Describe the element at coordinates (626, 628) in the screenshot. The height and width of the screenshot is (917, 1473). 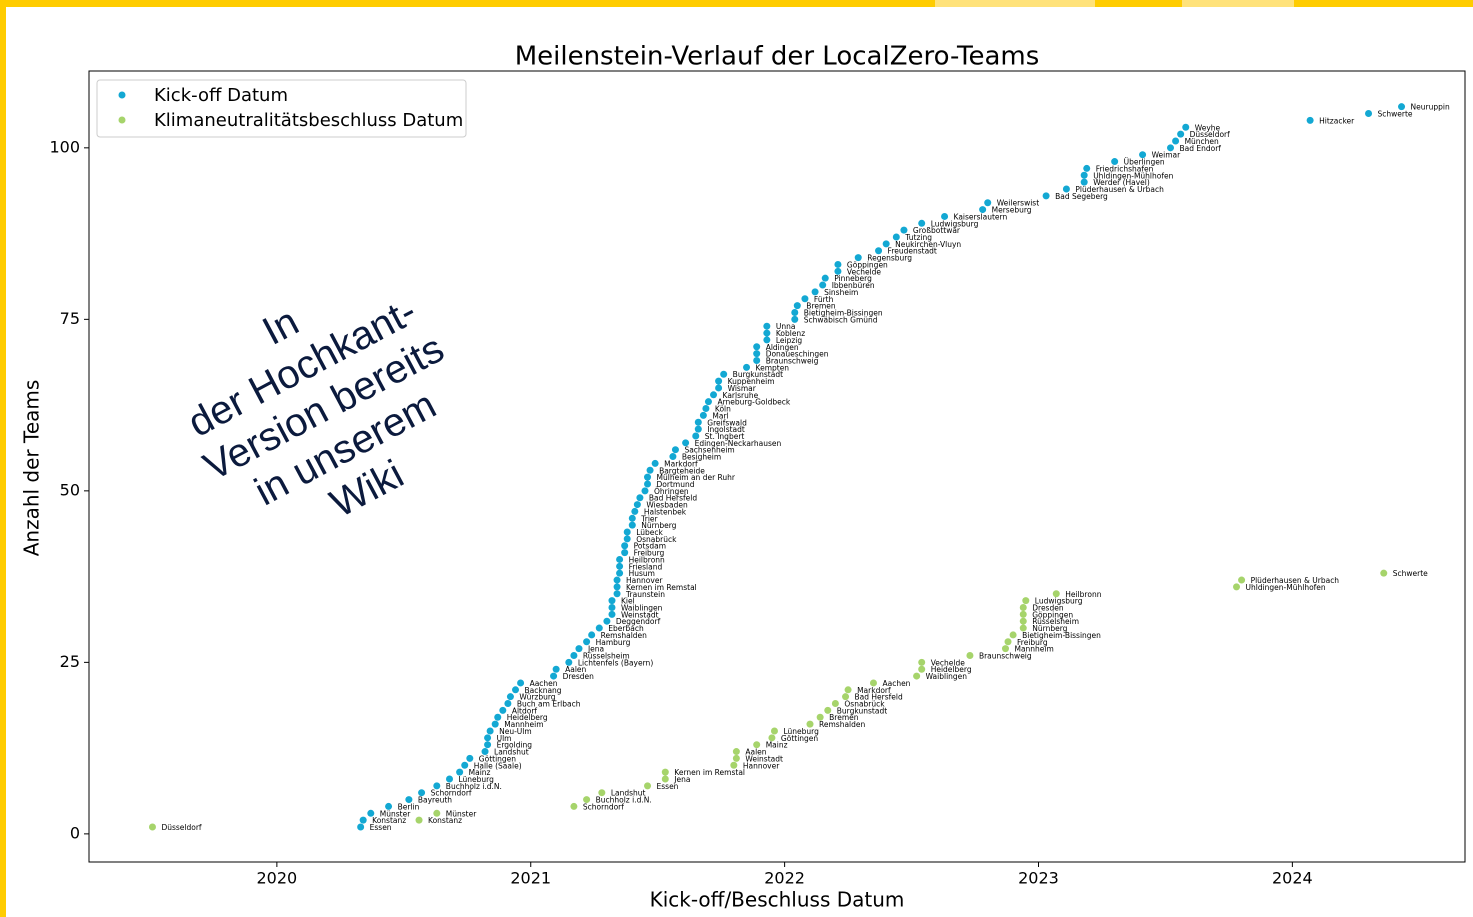
I see `point-label: Eberbach` at that location.